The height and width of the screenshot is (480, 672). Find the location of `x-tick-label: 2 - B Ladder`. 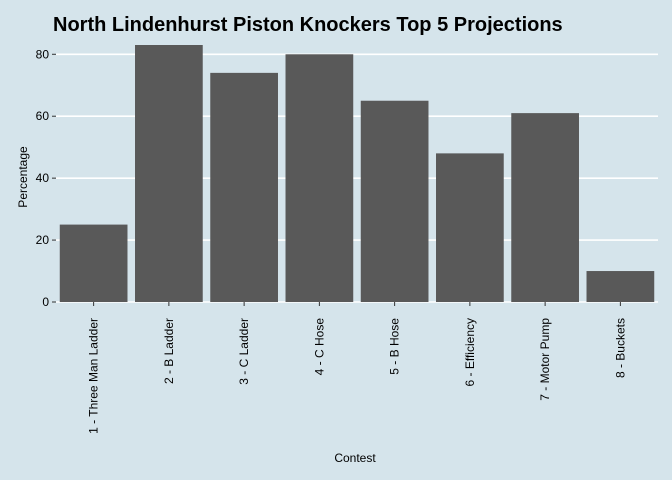

x-tick-label: 2 - B Ladder is located at coordinates (169, 351).